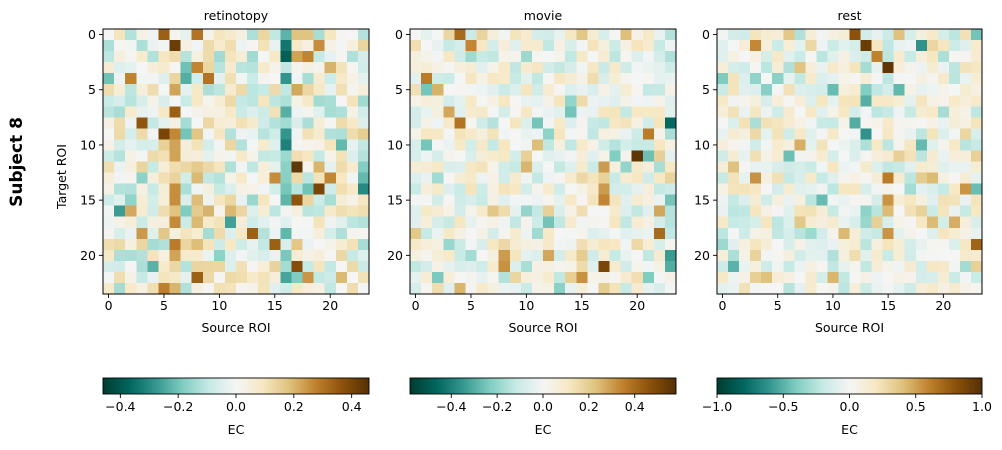  Describe the element at coordinates (451, 406) in the screenshot. I see `colorbar-tick-label: −0.4` at that location.